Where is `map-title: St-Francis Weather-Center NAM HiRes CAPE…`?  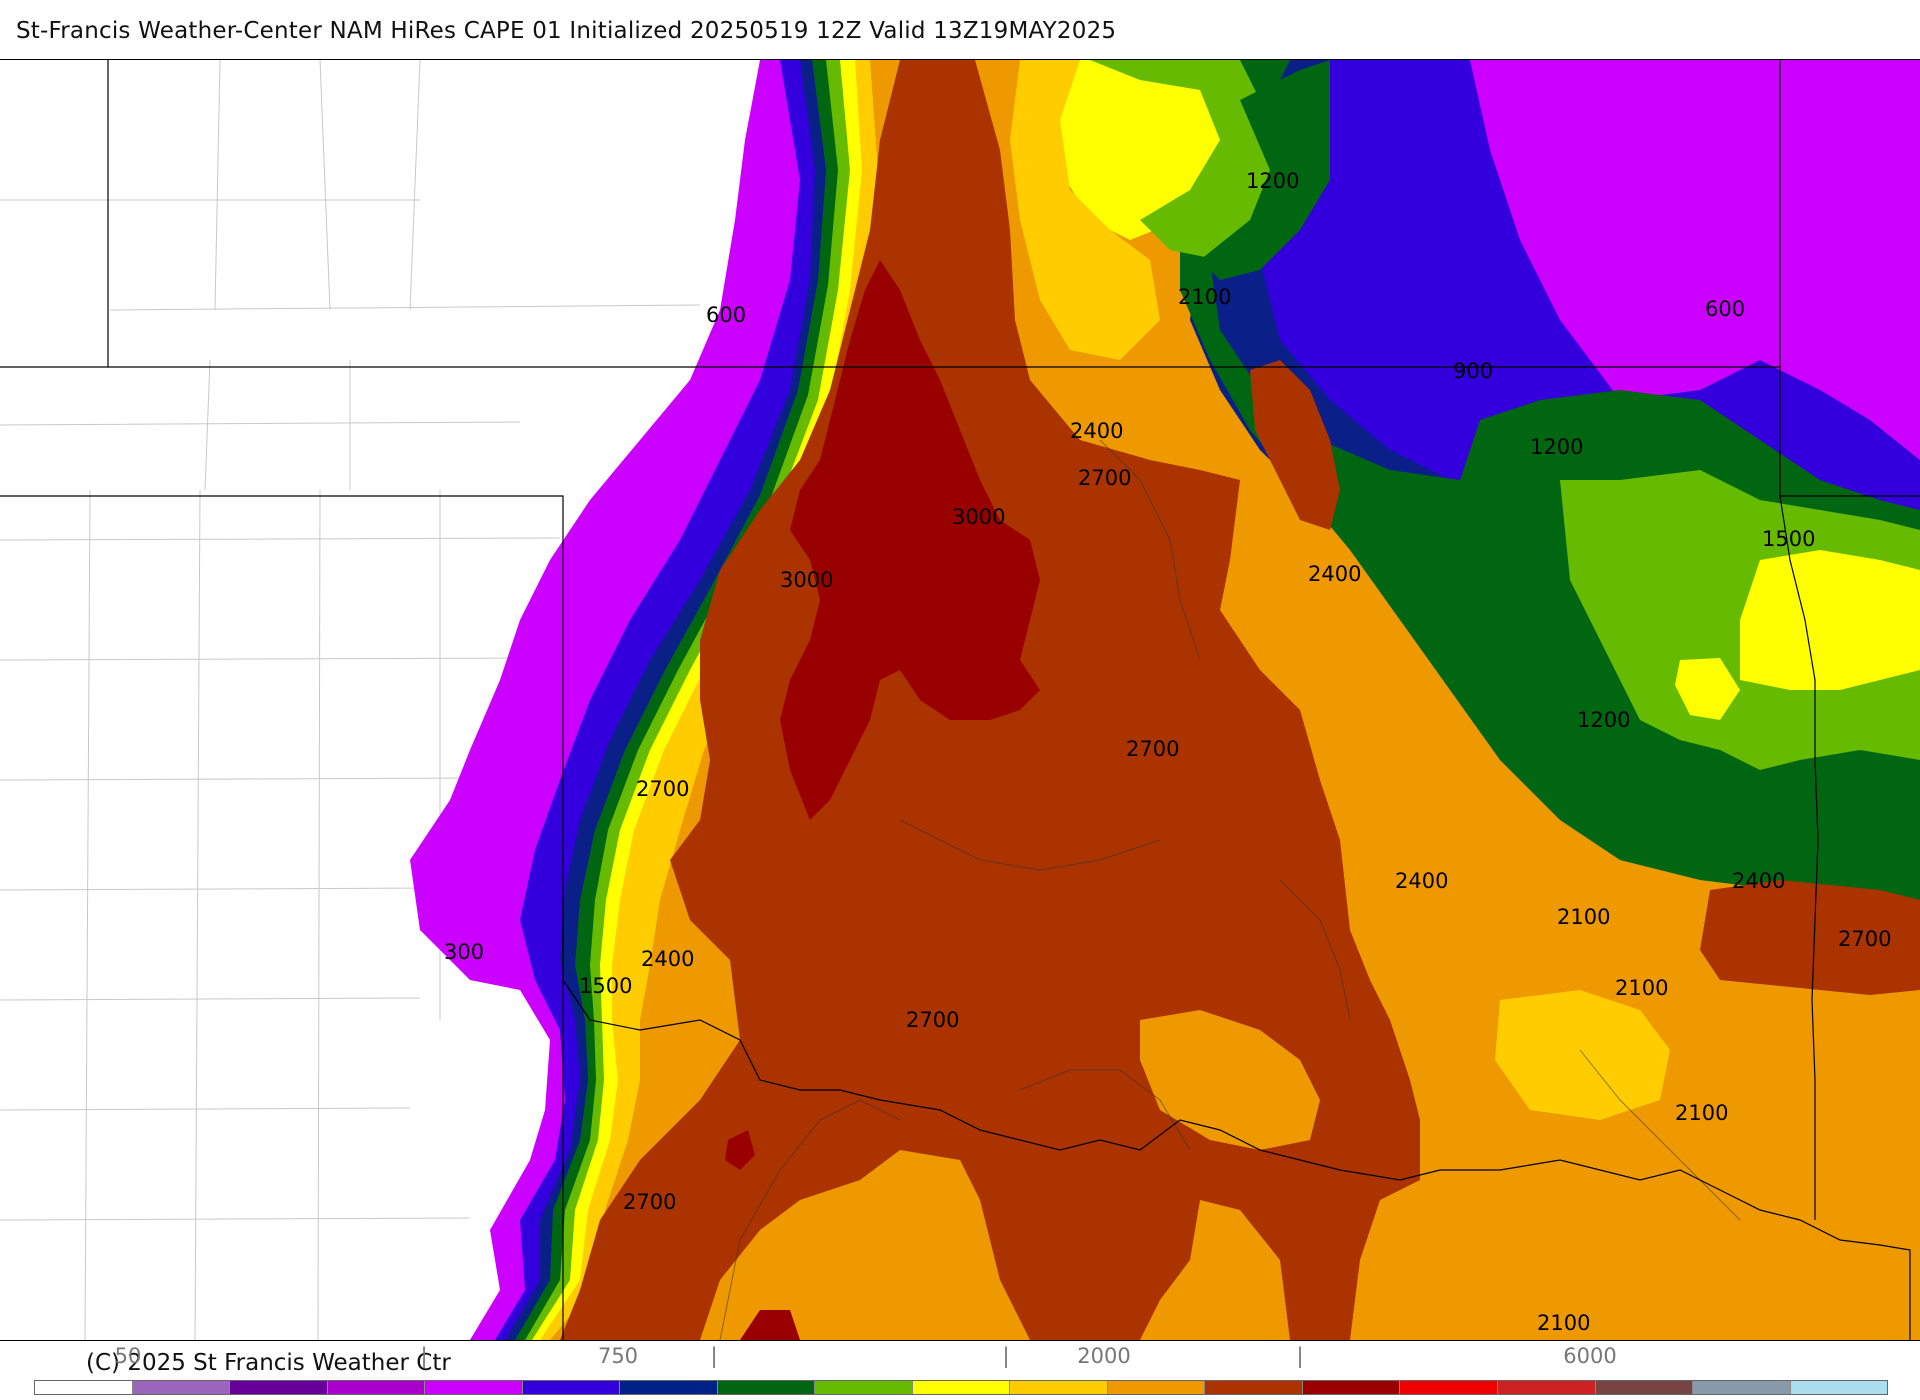 map-title: St-Francis Weather-Center NAM HiRes CAPE… is located at coordinates (566, 31).